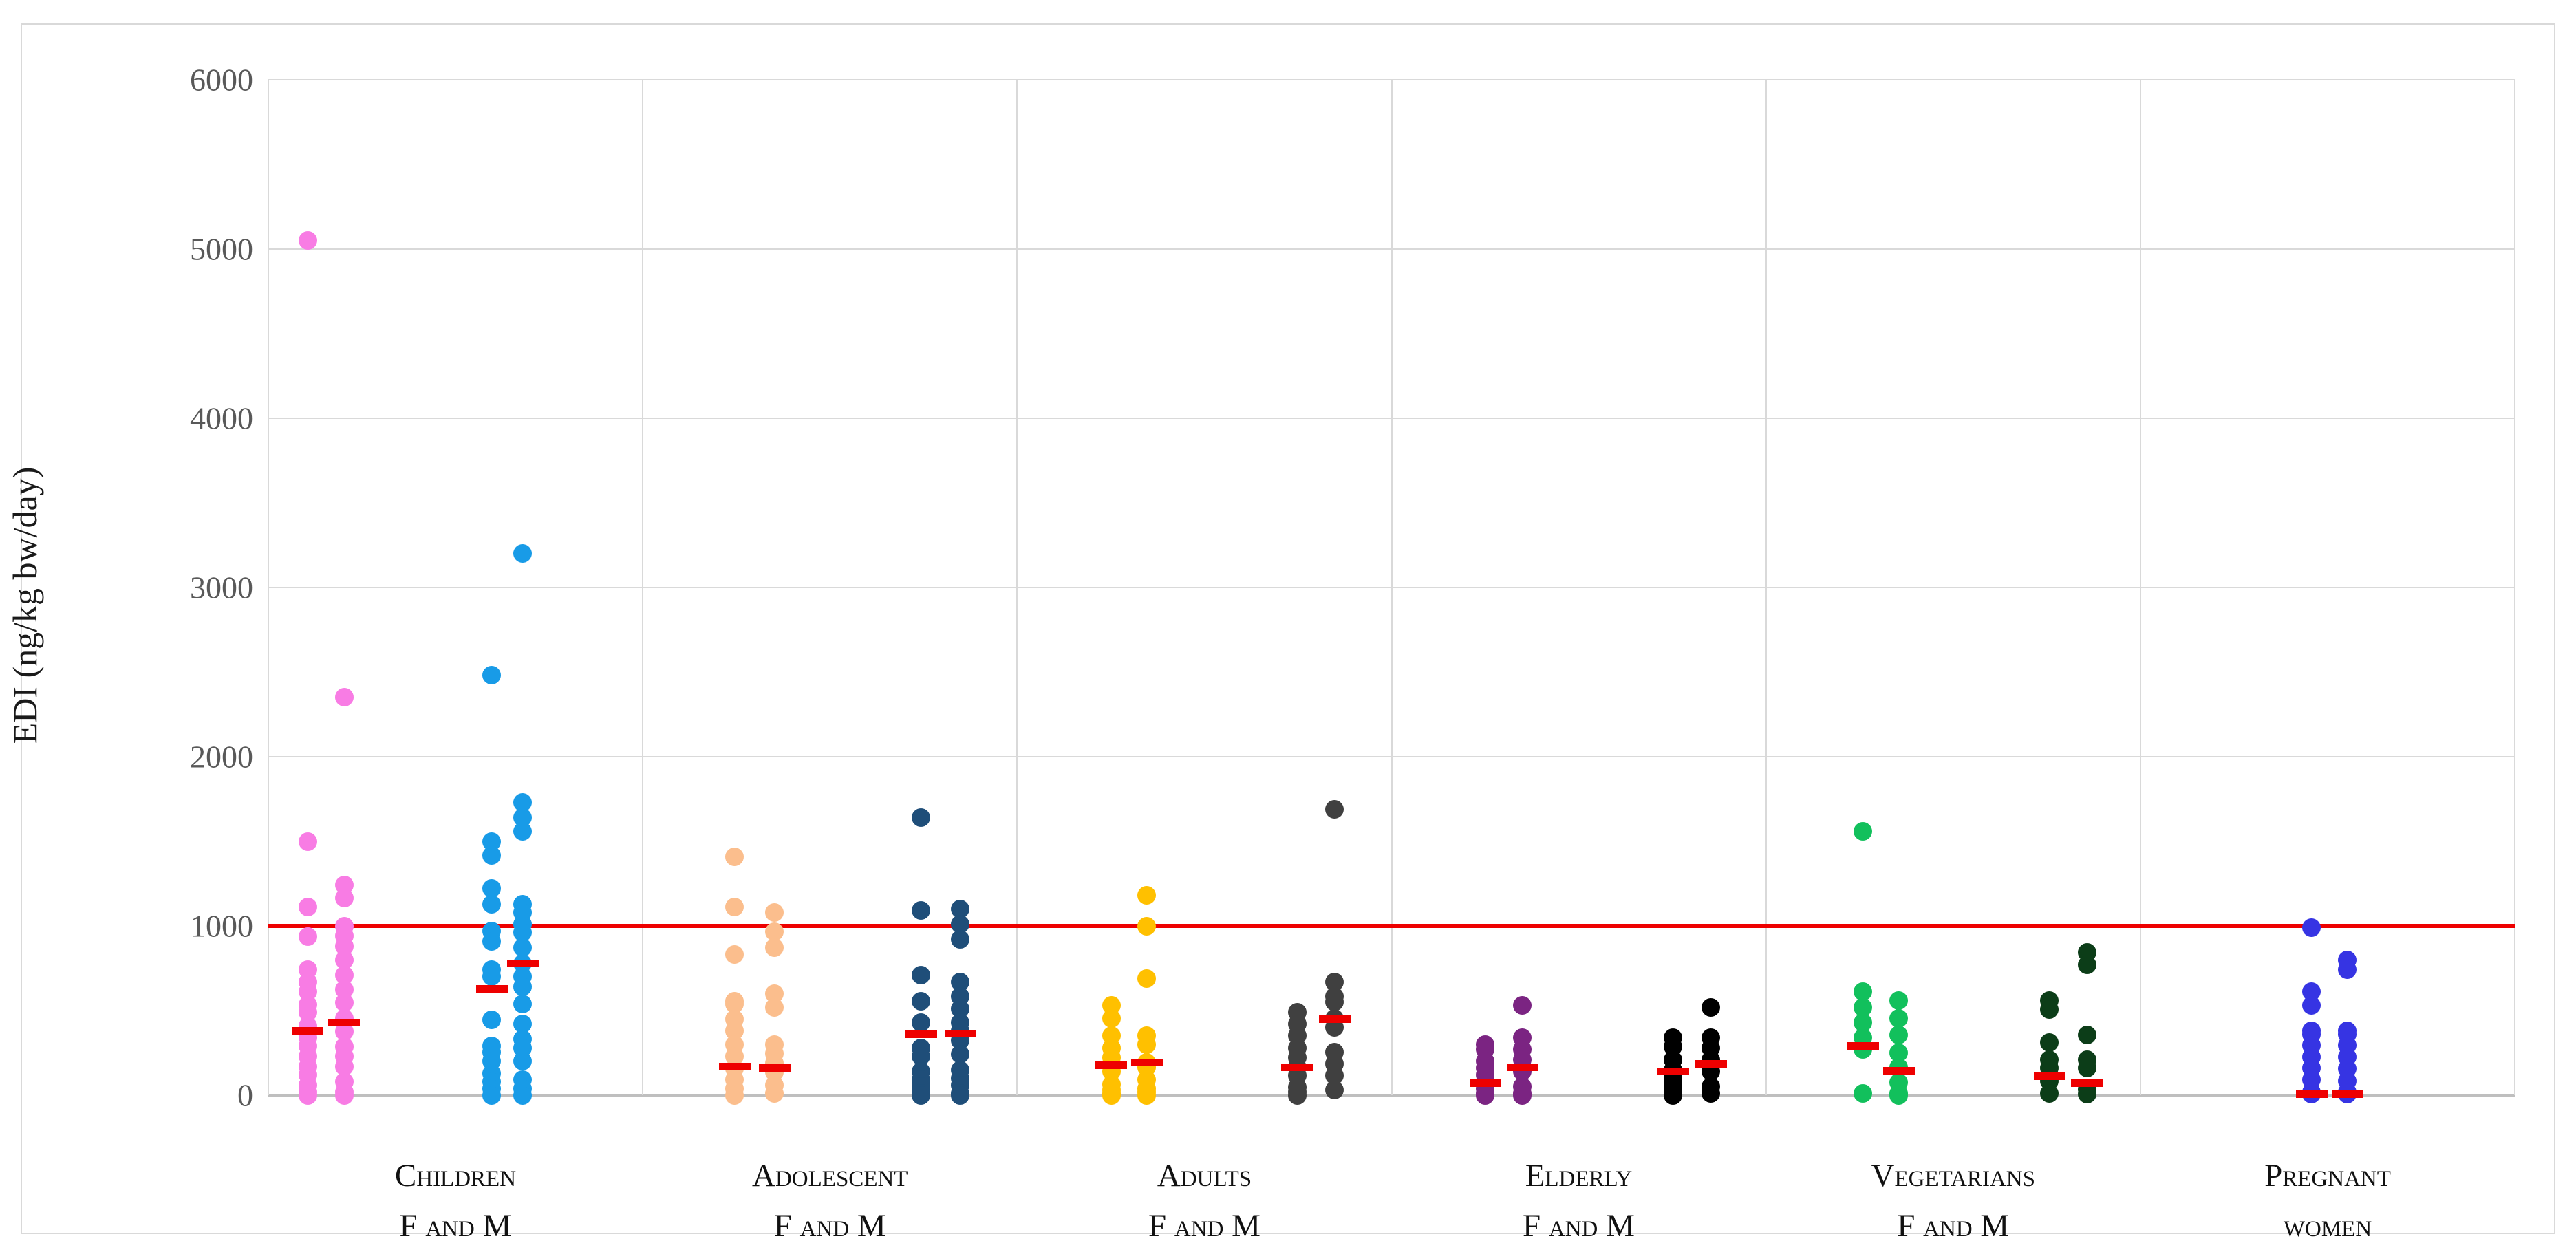  Describe the element at coordinates (221, 249) in the screenshot. I see `y-tick-label: 5000` at that location.